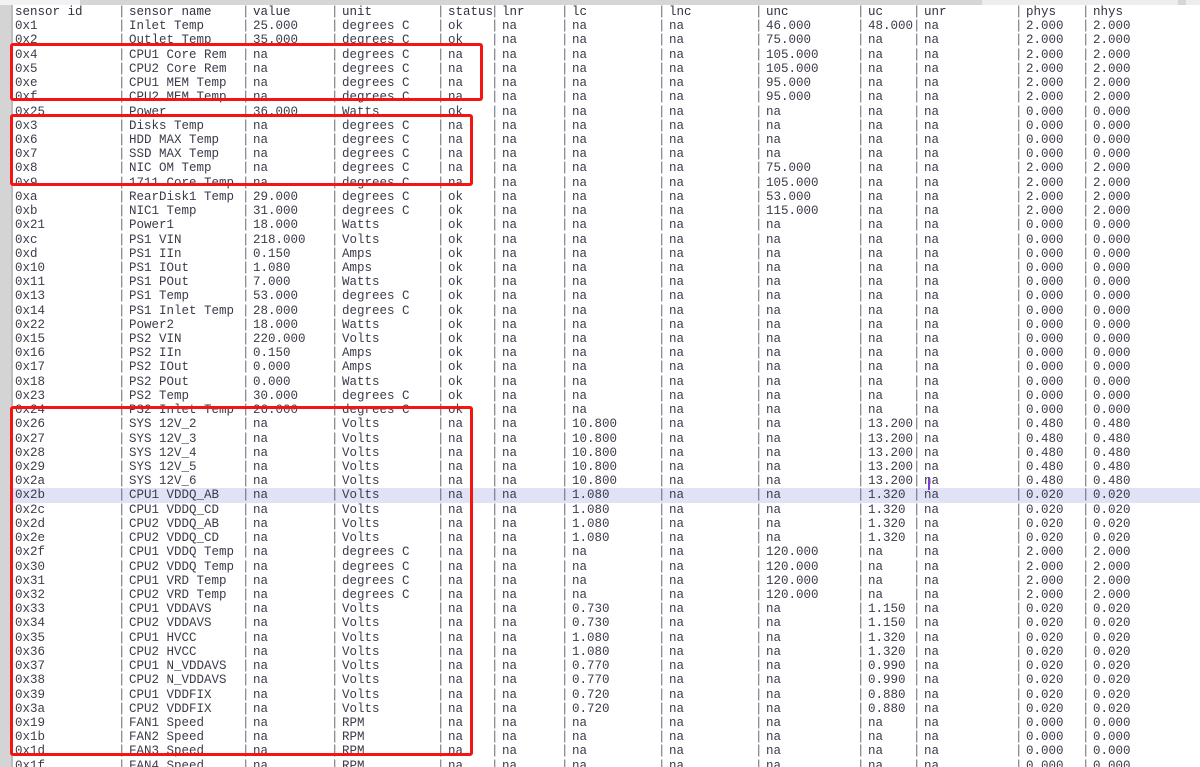 The width and height of the screenshot is (1200, 767). What do you see at coordinates (163, 452) in the screenshot?
I see `cell-name: SYS 12V_4` at bounding box center [163, 452].